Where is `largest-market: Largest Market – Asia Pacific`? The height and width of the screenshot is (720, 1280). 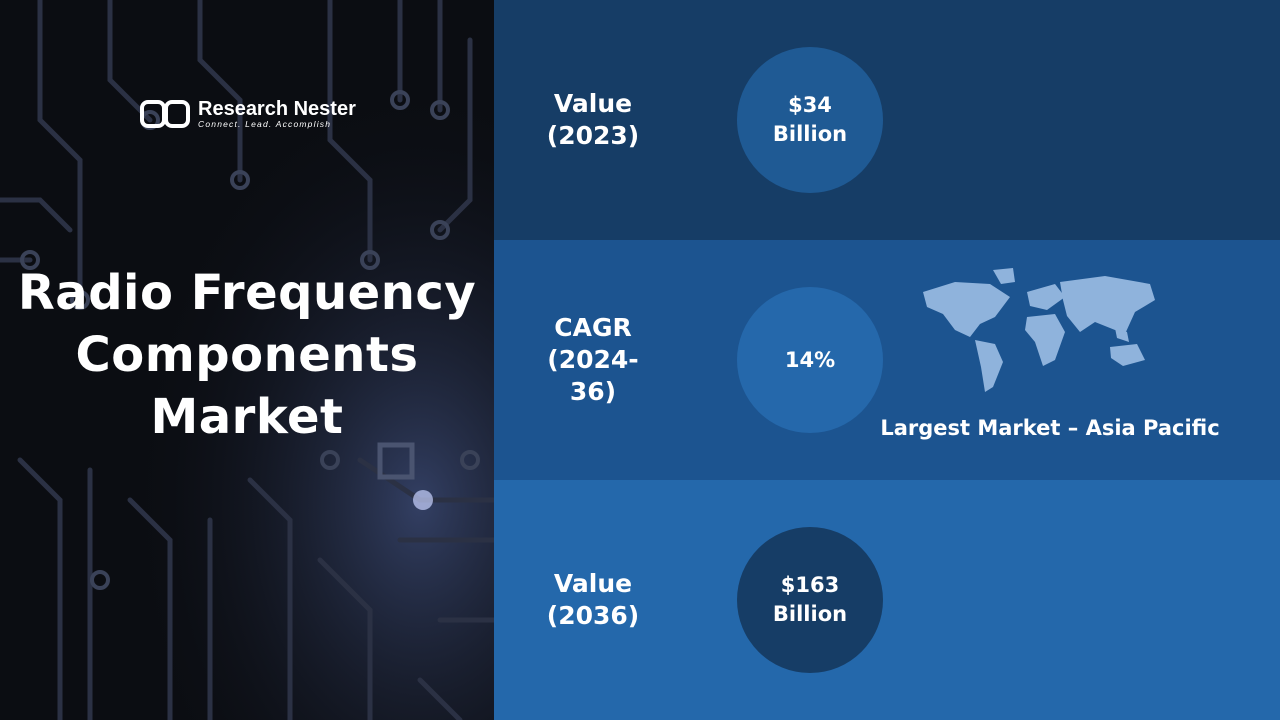 largest-market: Largest Market – Asia Pacific is located at coordinates (1050, 428).